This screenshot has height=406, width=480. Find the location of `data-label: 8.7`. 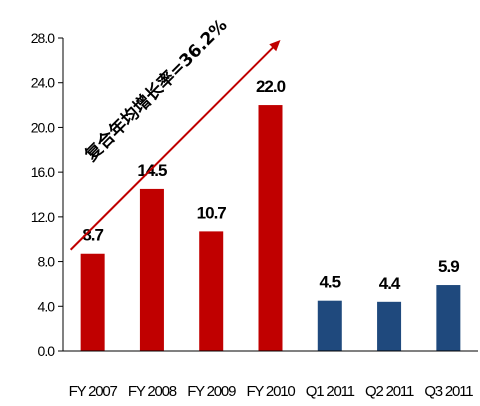

data-label: 8.7 is located at coordinates (92, 235).